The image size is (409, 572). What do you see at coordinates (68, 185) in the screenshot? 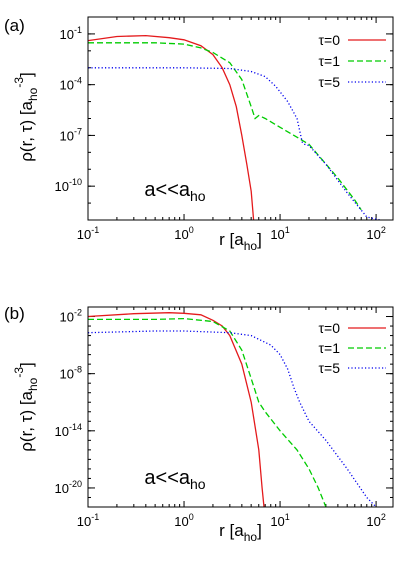
I see `y-tick-label: 10⁻¹⁰` at bounding box center [68, 185].